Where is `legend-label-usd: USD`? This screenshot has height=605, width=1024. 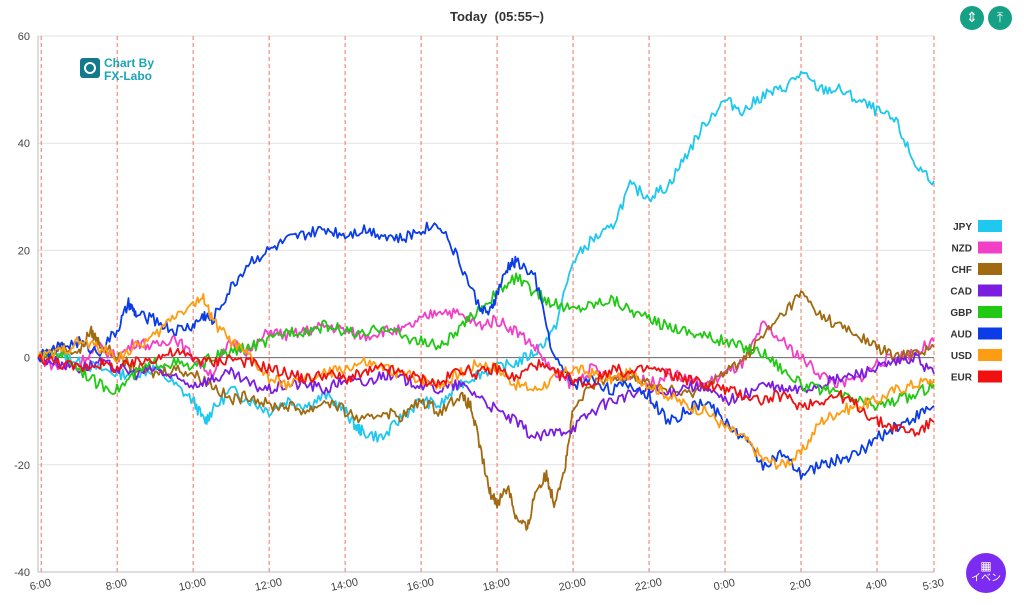 legend-label-usd: USD is located at coordinates (961, 356).